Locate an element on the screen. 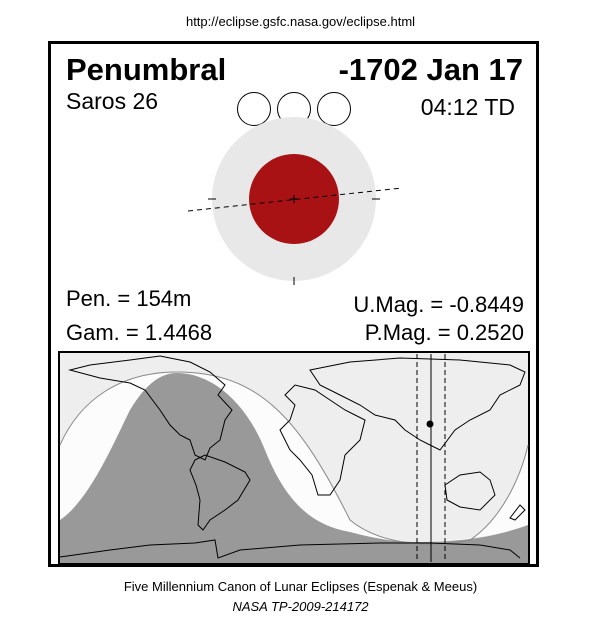 The width and height of the screenshot is (601, 640). penumbral-magnitude: P.Mag. = 0.2520 is located at coordinates (444, 332).